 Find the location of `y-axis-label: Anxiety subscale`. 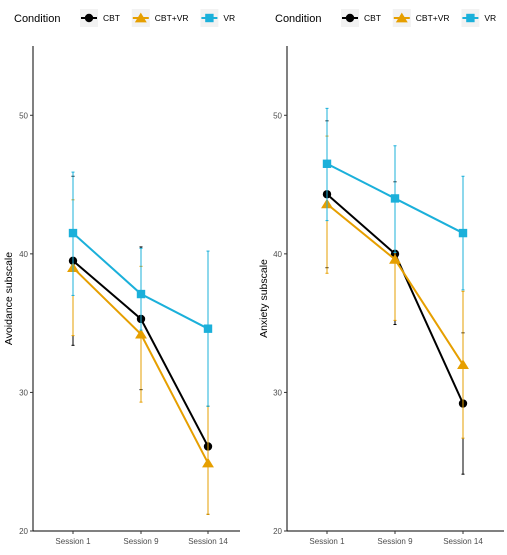

y-axis-label: Anxiety subscale is located at coordinates (264, 298).